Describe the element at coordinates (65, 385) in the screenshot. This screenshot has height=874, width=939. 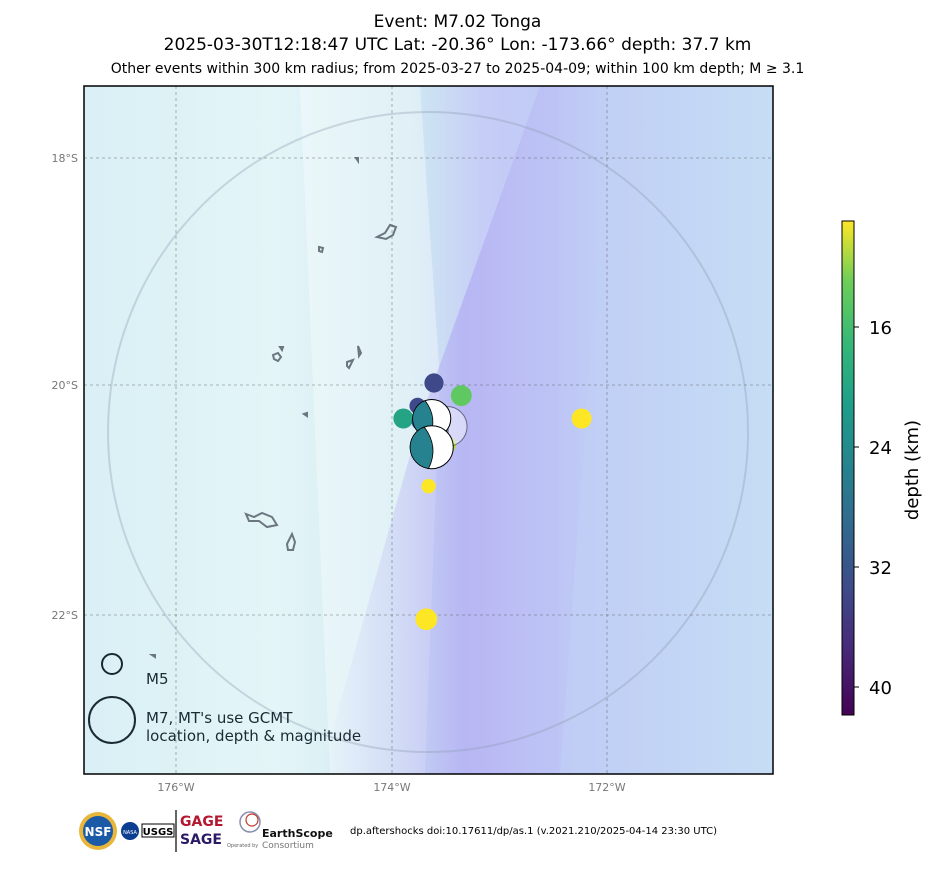
I see `lat-tick-label: 20°S` at that location.